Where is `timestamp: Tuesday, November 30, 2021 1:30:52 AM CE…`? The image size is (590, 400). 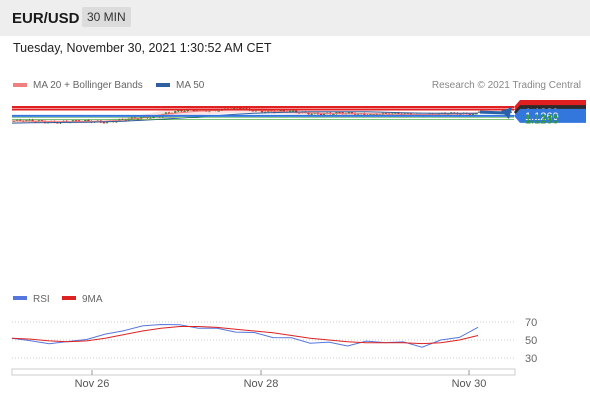 timestamp: Tuesday, November 30, 2021 1:30:52 AM CE… is located at coordinates (142, 48).